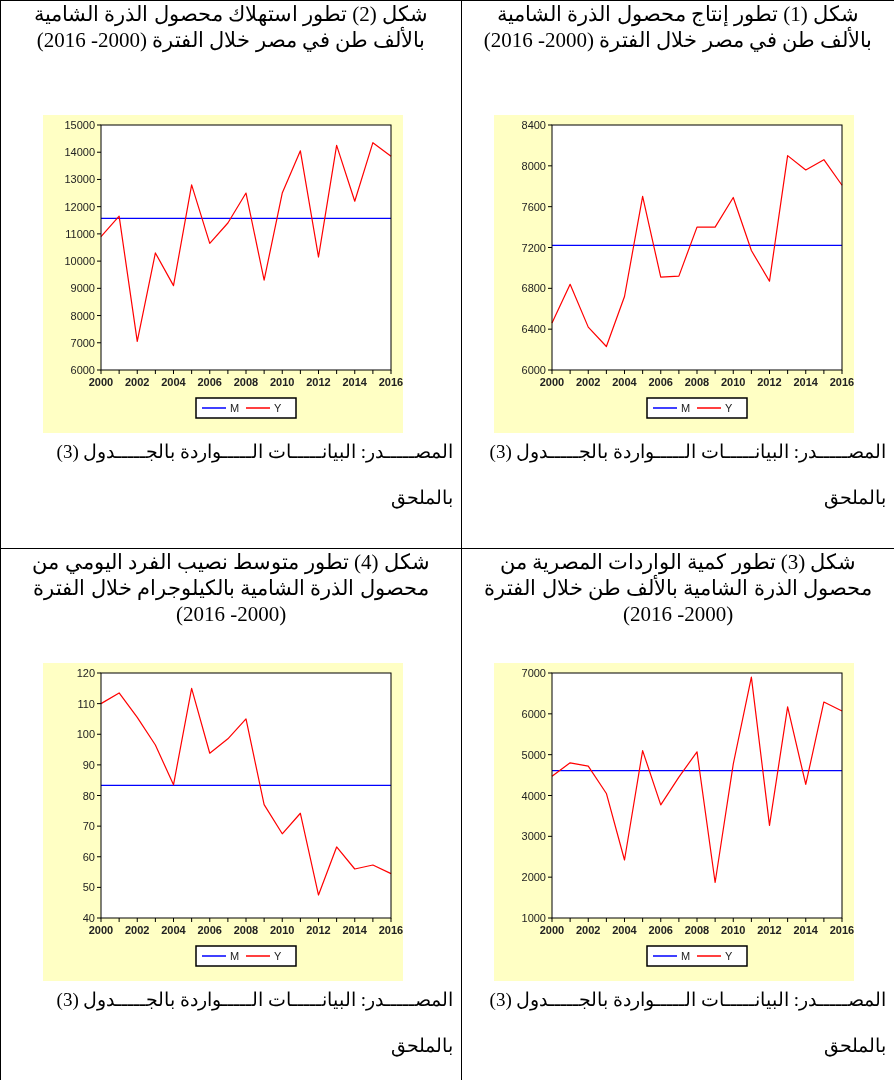 The image size is (894, 1080). I want to click on chart-title: شكل (1) تطور إنتاج محصول الذرة الشامية بالألف طن في مصر خلال الفترة (2000- 2016), so click(678, 27).